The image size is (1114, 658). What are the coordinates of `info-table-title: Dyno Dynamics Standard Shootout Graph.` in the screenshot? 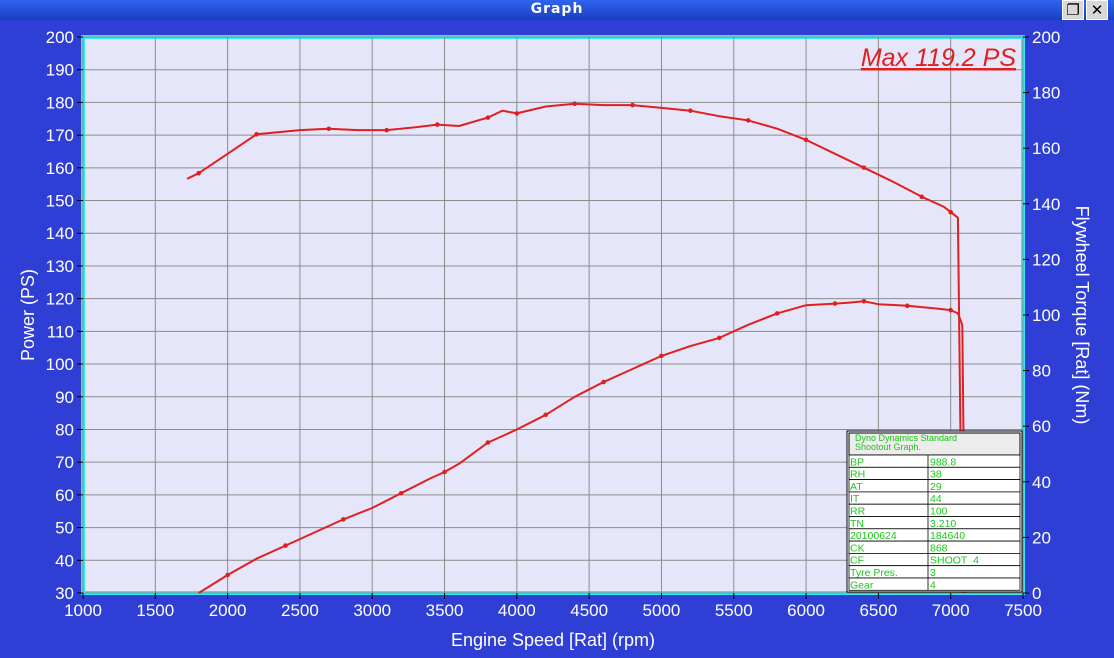 It's located at (906, 442).